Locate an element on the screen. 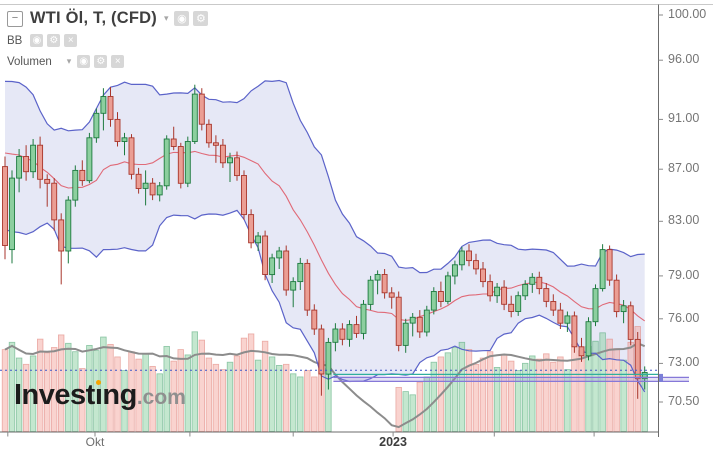  investing-logo: Investı ng.com is located at coordinates (100, 395).